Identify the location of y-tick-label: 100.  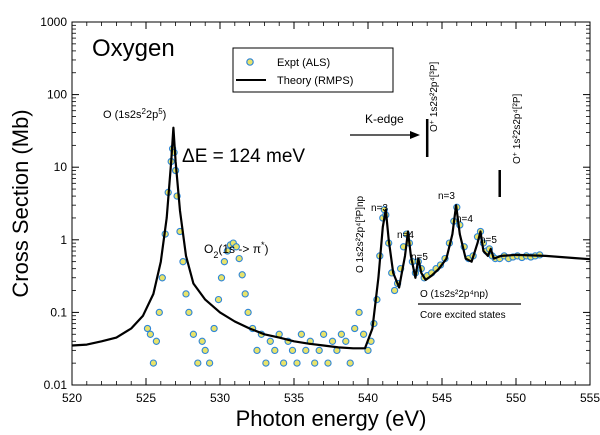
(57, 95).